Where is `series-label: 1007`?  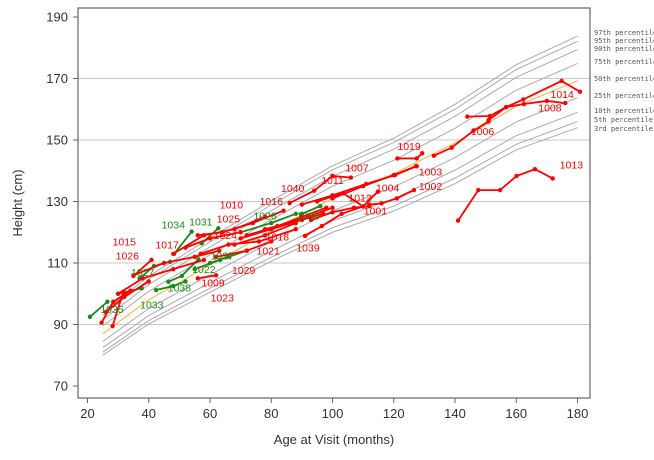
series-label: 1007 is located at coordinates (357, 169).